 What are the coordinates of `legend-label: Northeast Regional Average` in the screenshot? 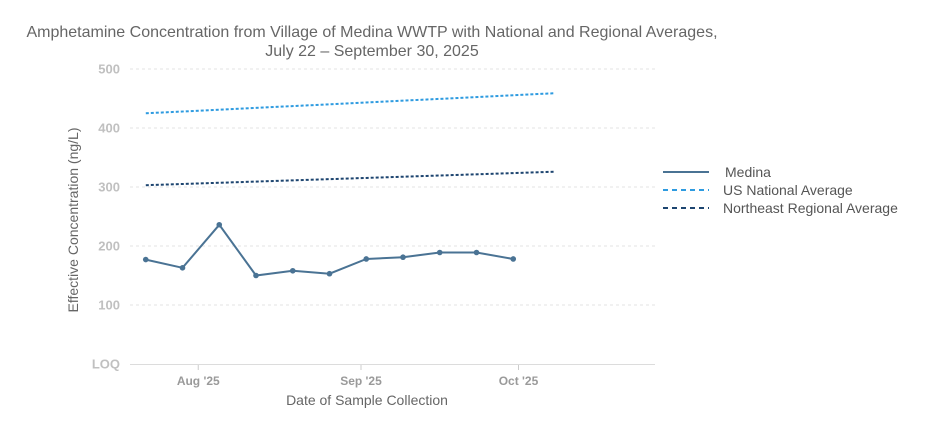 It's located at (810, 208).